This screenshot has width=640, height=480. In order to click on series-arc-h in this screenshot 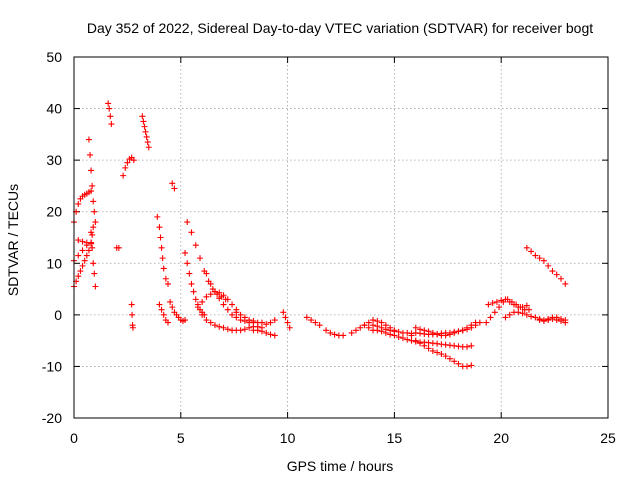, I will do `click(117, 247)`.